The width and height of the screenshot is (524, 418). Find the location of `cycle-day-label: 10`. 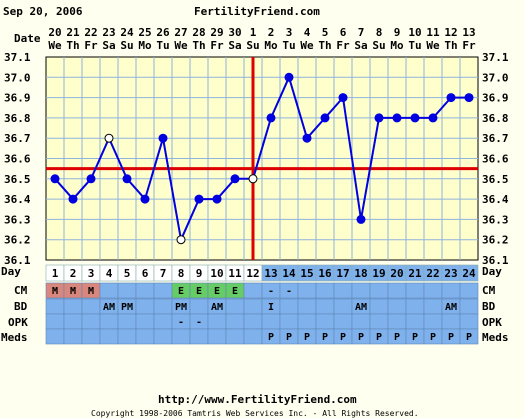

cycle-day-label: 10 is located at coordinates (216, 273).